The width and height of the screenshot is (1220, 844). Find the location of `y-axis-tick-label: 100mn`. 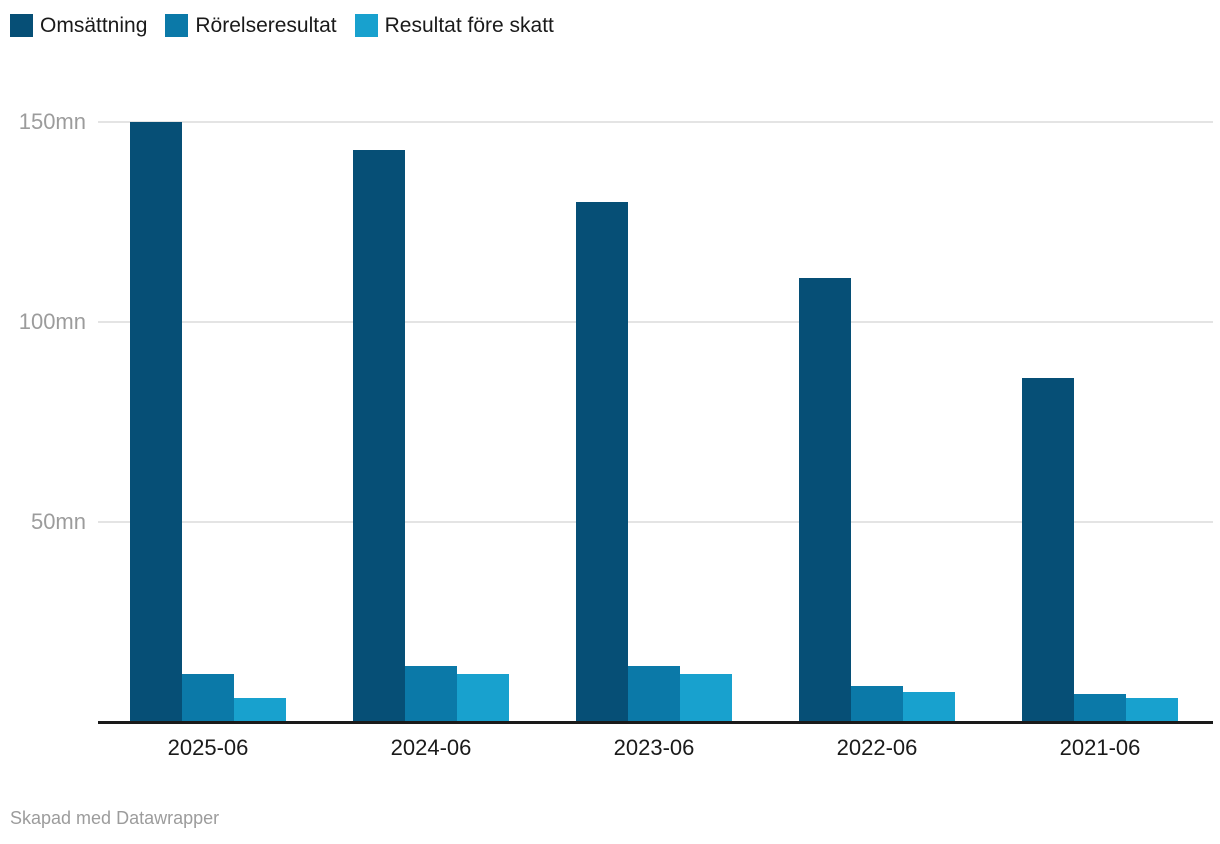

y-axis-tick-label: 100mn is located at coordinates (52, 321).